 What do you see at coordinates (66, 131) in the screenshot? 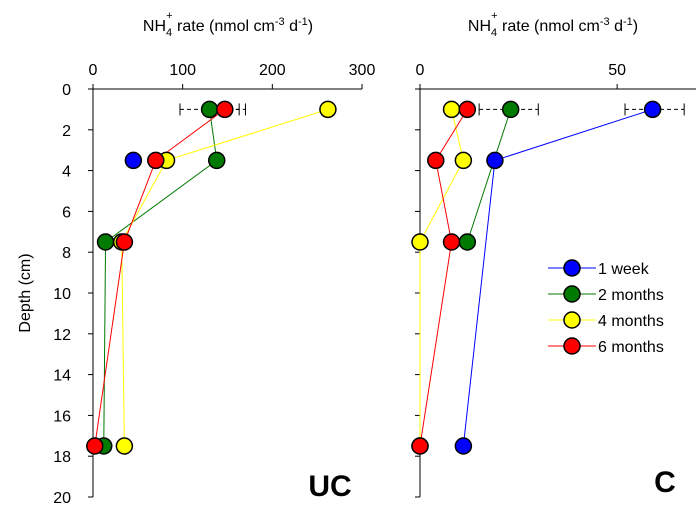
I see `uc-y-tick-label: 2` at bounding box center [66, 131].